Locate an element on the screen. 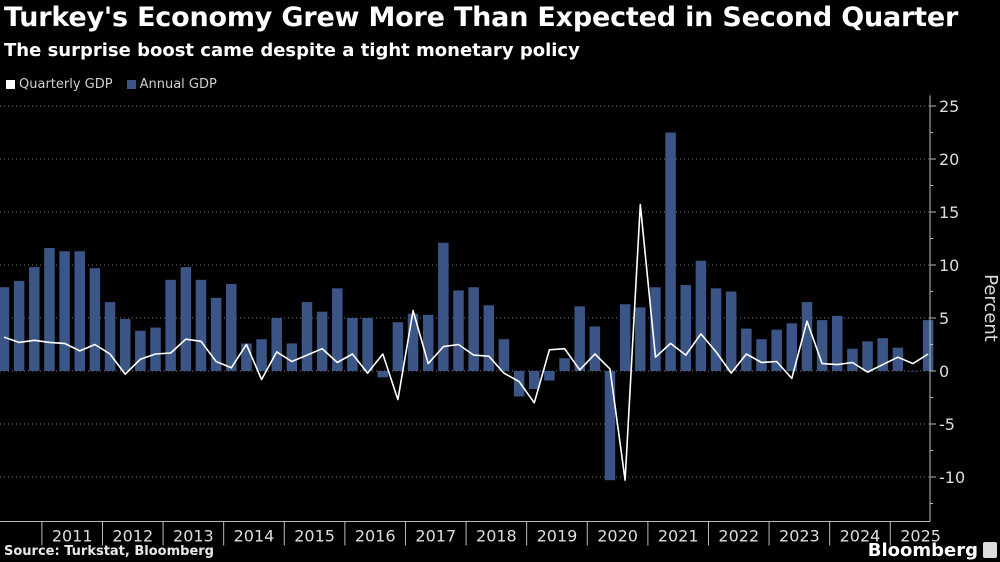 The width and height of the screenshot is (1000, 562). y-tick-label: -5 is located at coordinates (947, 424).